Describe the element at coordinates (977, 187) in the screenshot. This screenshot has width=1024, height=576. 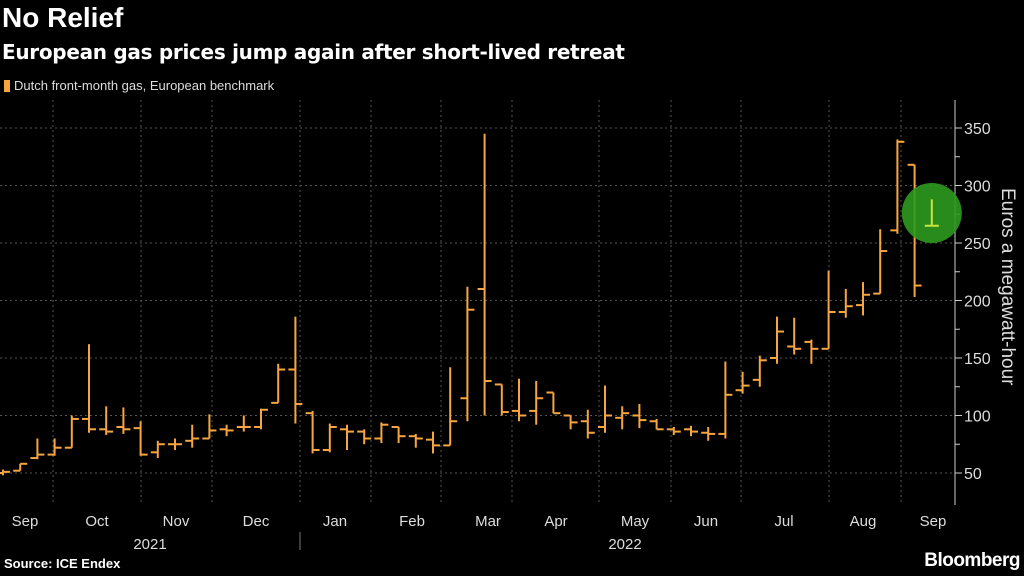
I see `y-tick-label: 300` at that location.